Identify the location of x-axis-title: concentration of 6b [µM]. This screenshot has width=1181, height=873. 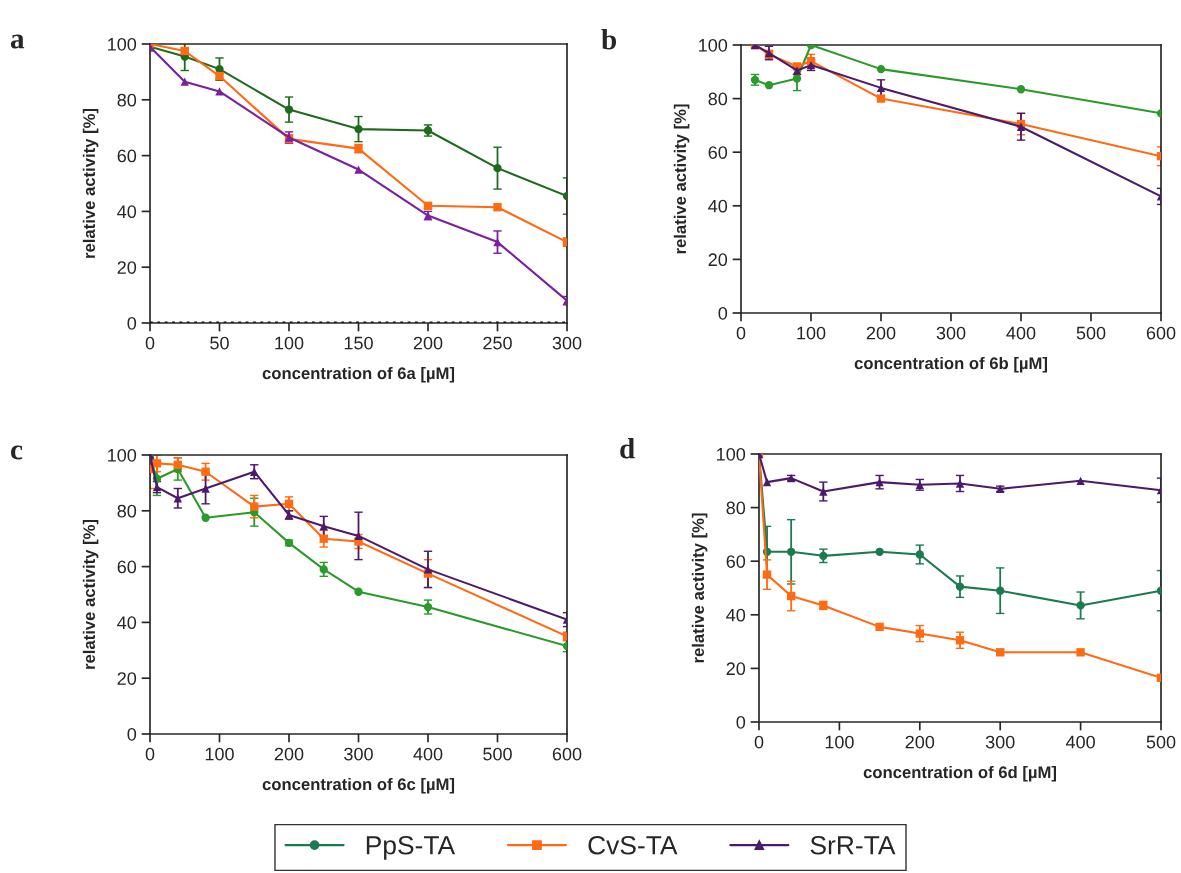
(950, 364).